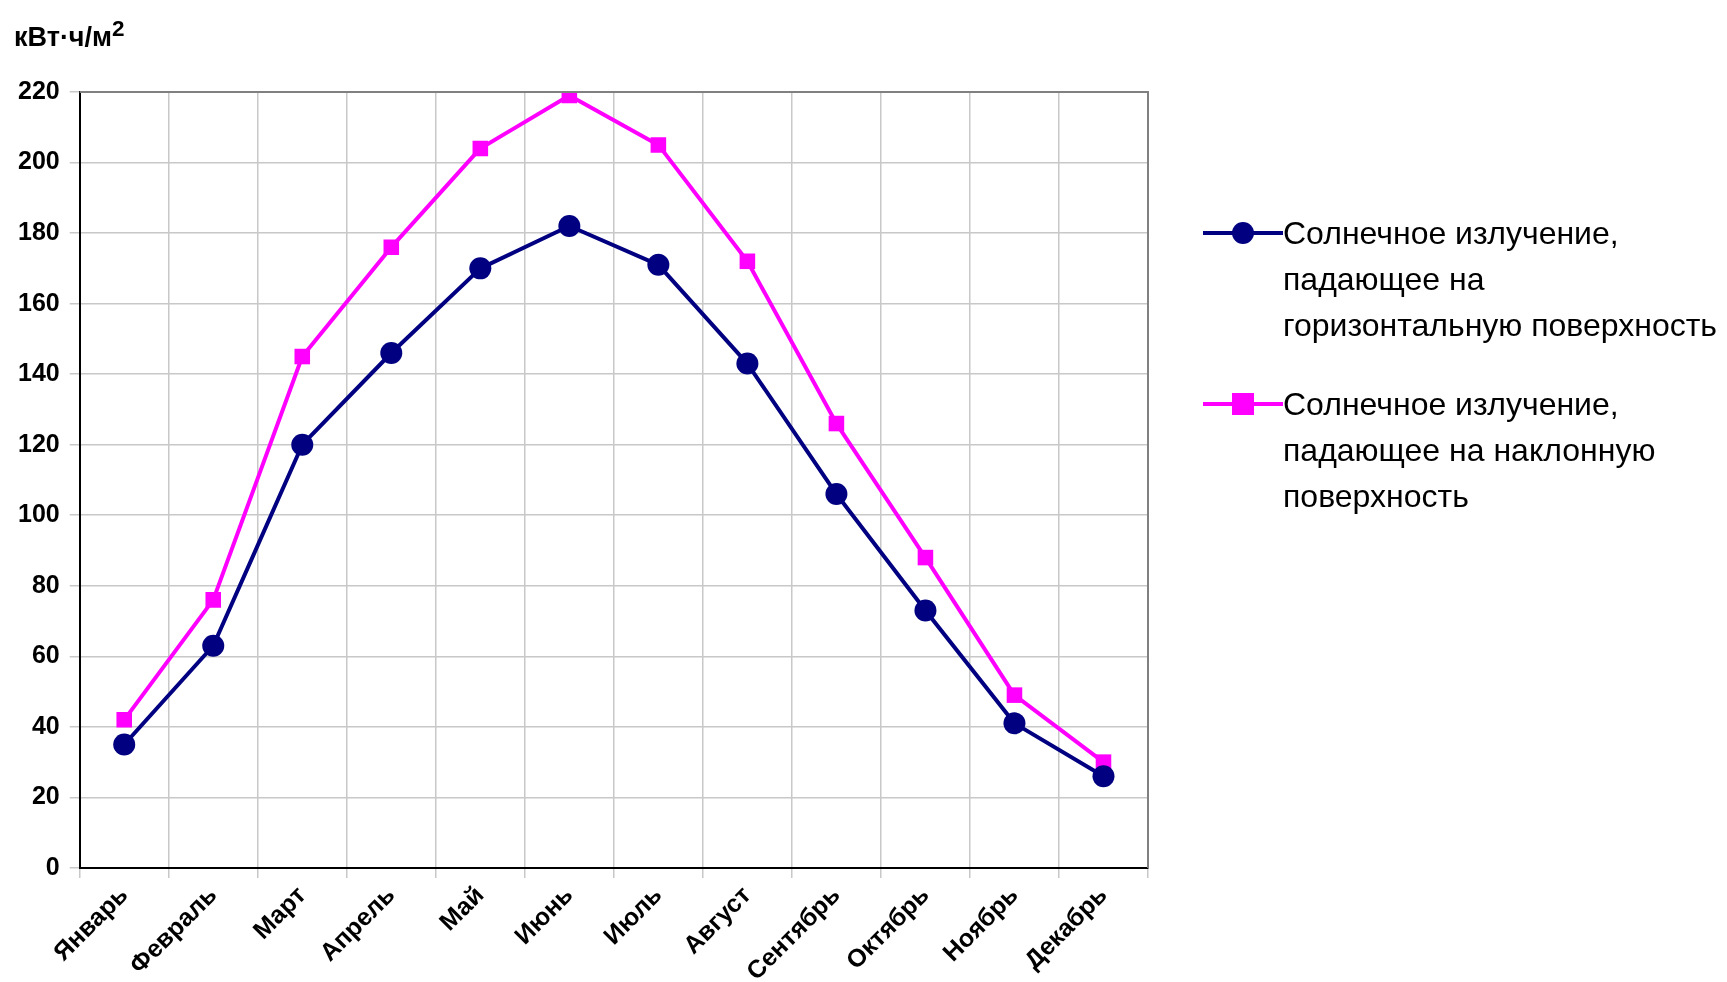 This screenshot has height=982, width=1727. Describe the element at coordinates (45, 724) in the screenshot. I see `y-tick-label: 40` at that location.